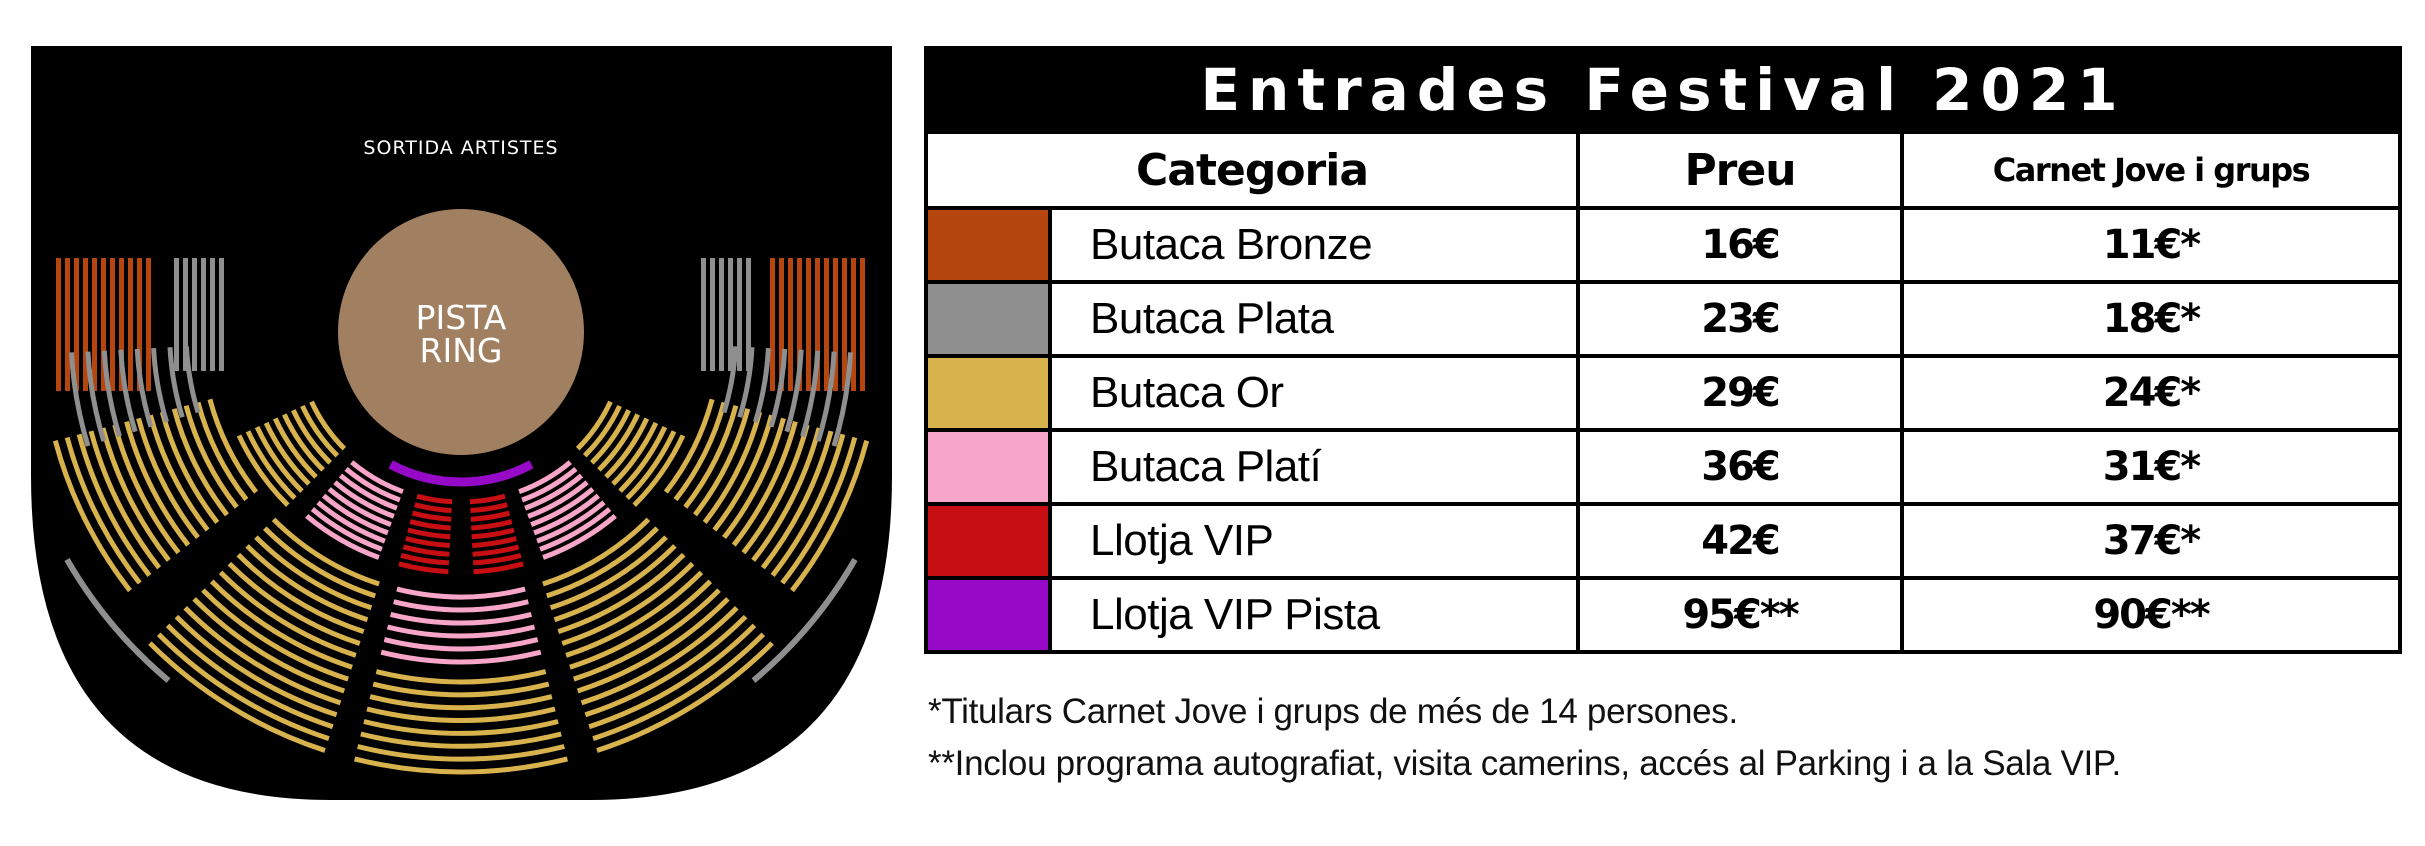  I want to click on discount-price-cell: 11€*, so click(2151, 245).